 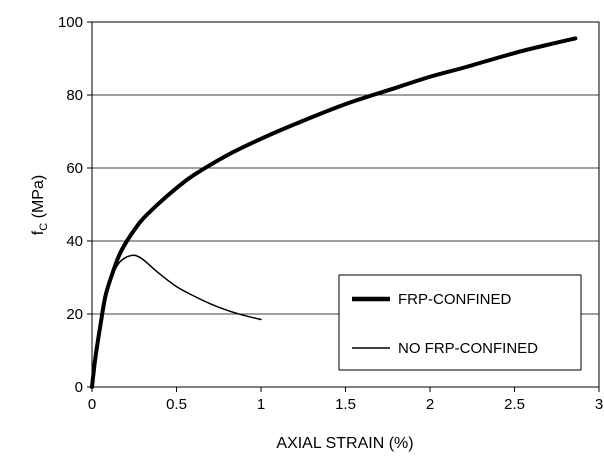 I want to click on y-tick-label-0: 0, so click(x=79, y=387).